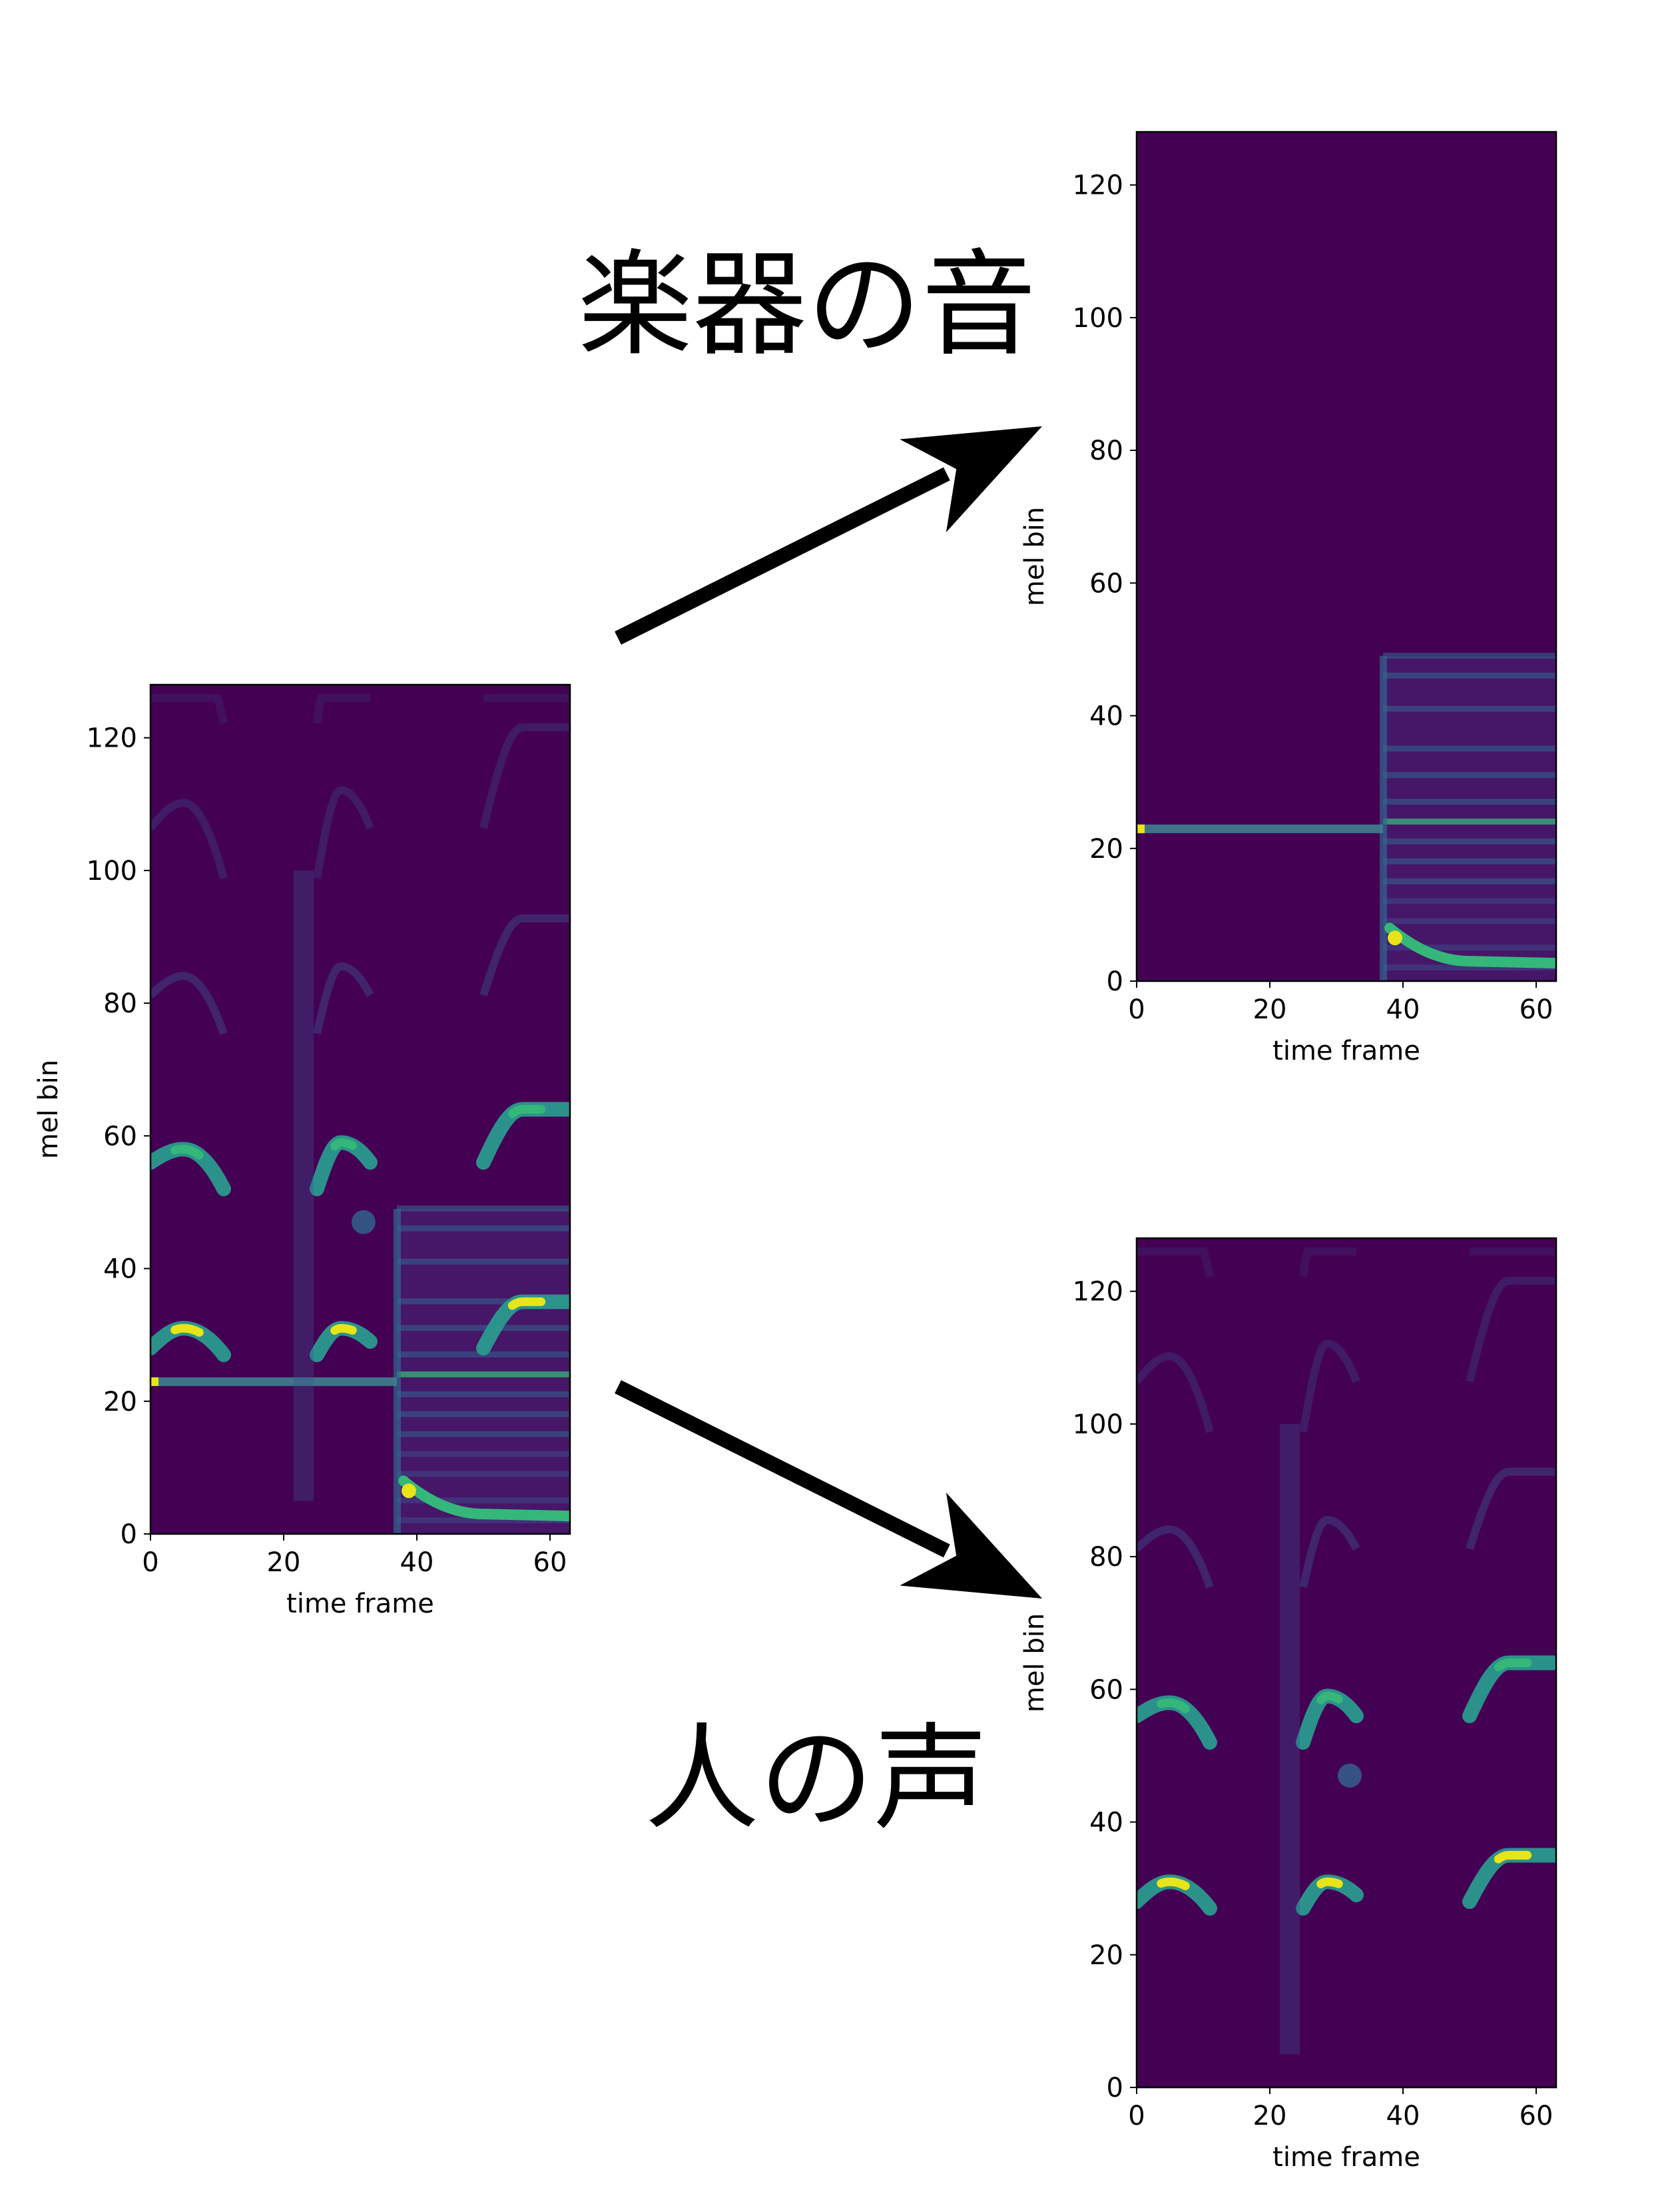 This screenshot has width=1680, height=2198. Describe the element at coordinates (1106, 1823) in the screenshot. I see `voice-ytick-label: 40` at that location.